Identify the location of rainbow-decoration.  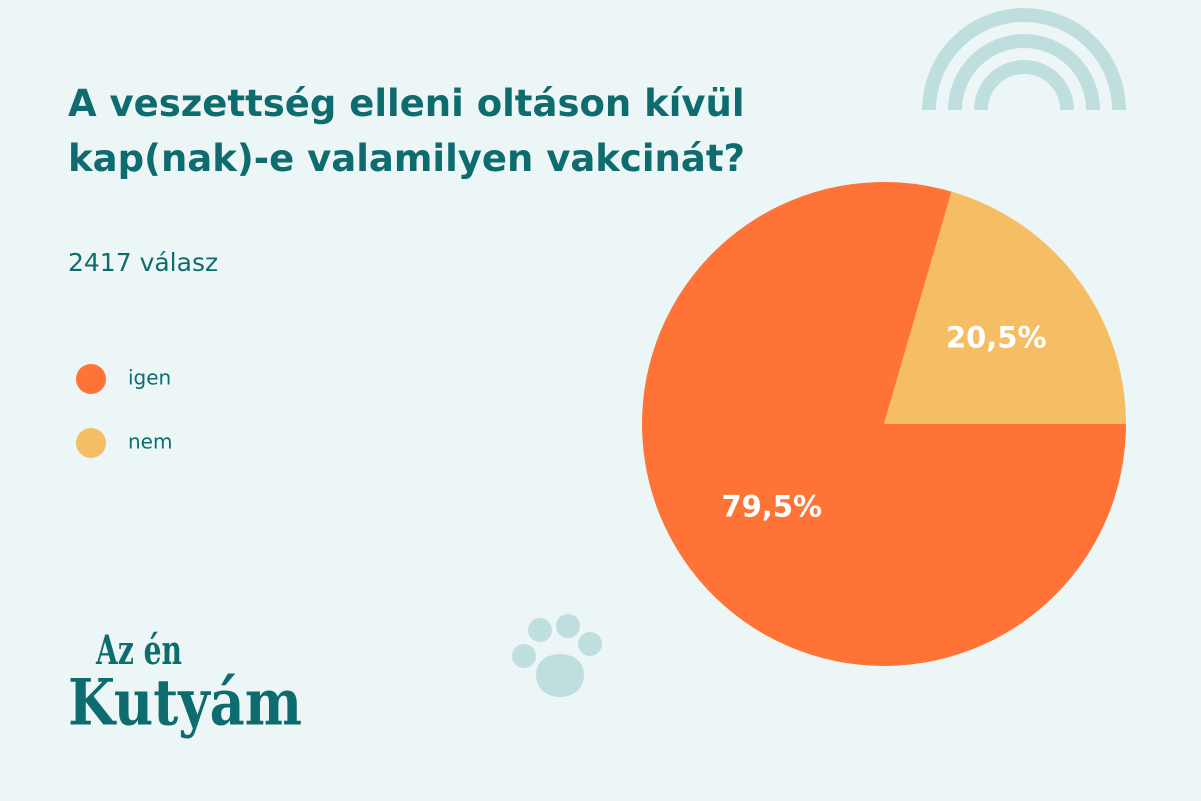
(1024, 59).